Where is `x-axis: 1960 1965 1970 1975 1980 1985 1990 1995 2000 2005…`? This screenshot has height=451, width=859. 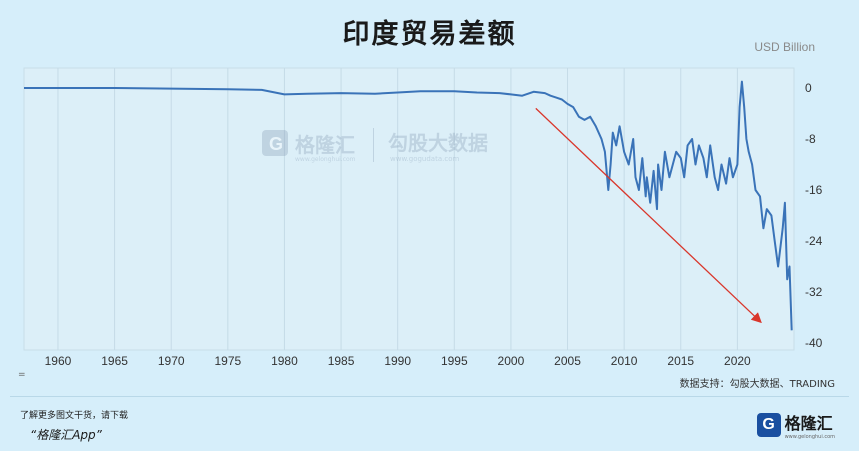 x-axis: 1960 1965 1970 1975 1980 1985 1990 1995 2000 2005… is located at coordinates (398, 361).